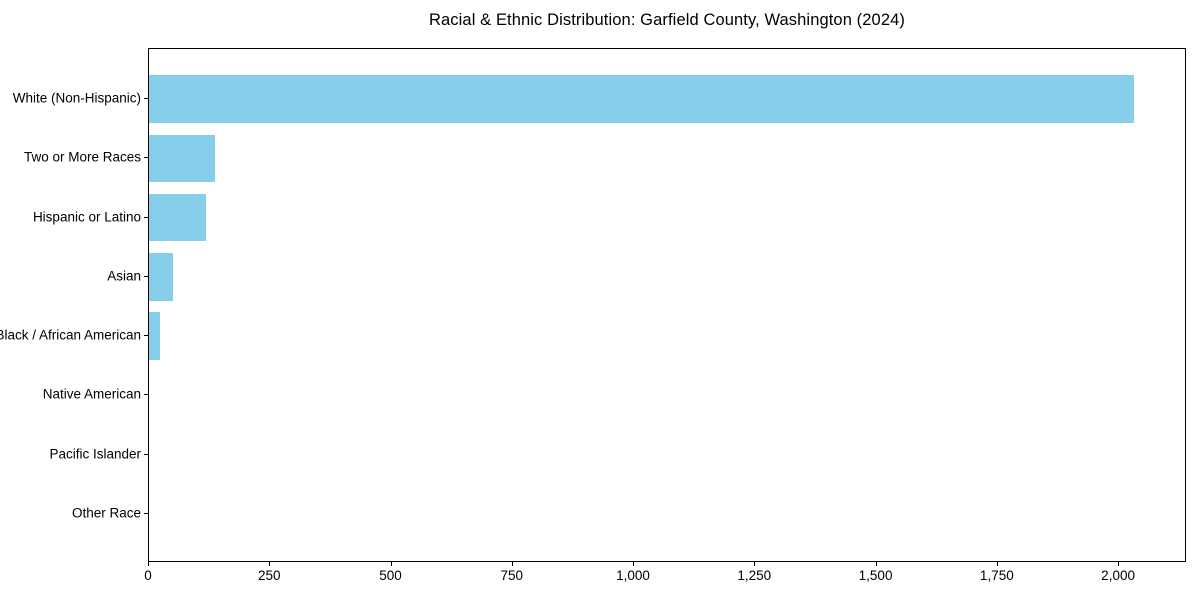  Describe the element at coordinates (95, 453) in the screenshot. I see `y-tick-label-pacific-islander: Pacific Islander` at that location.